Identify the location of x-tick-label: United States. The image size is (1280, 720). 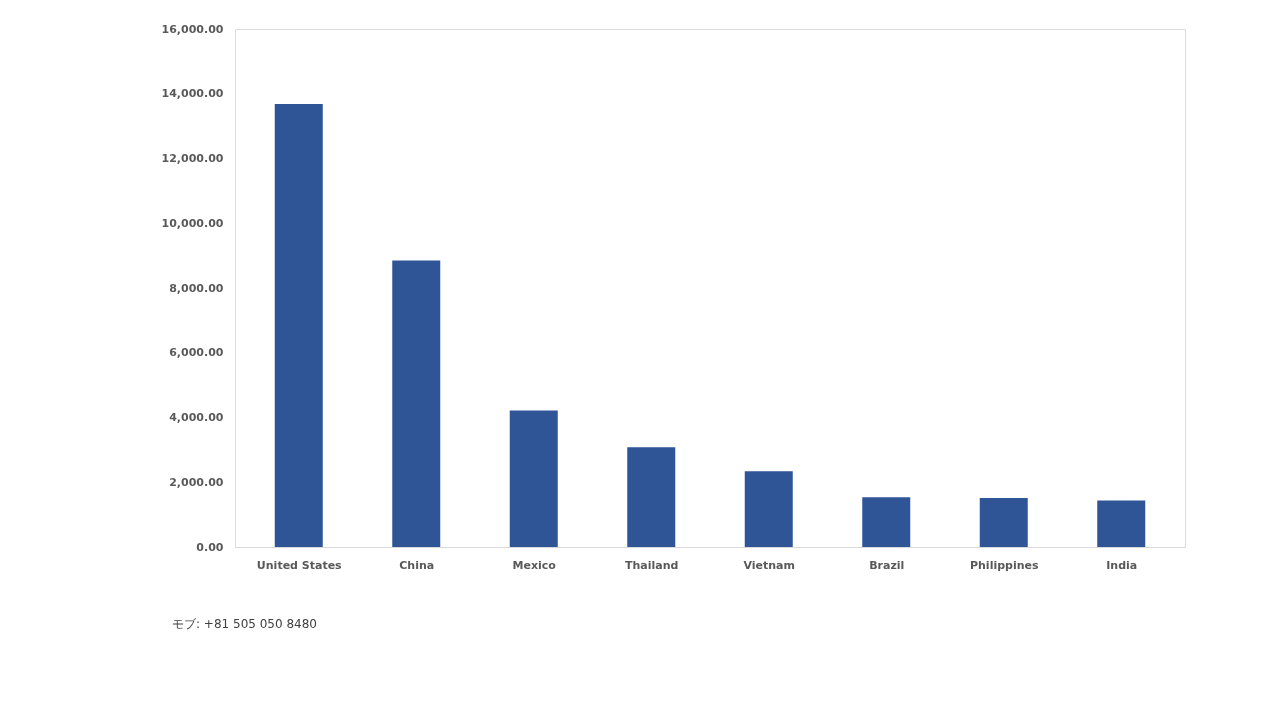
(299, 565).